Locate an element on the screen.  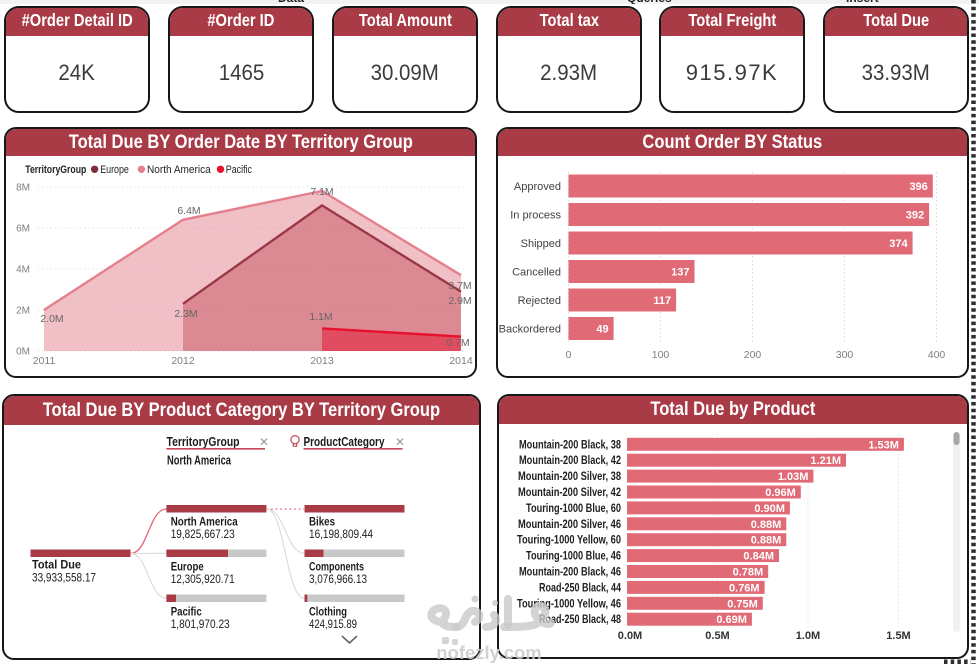
svg-text: 1.53M is located at coordinates (883, 445).